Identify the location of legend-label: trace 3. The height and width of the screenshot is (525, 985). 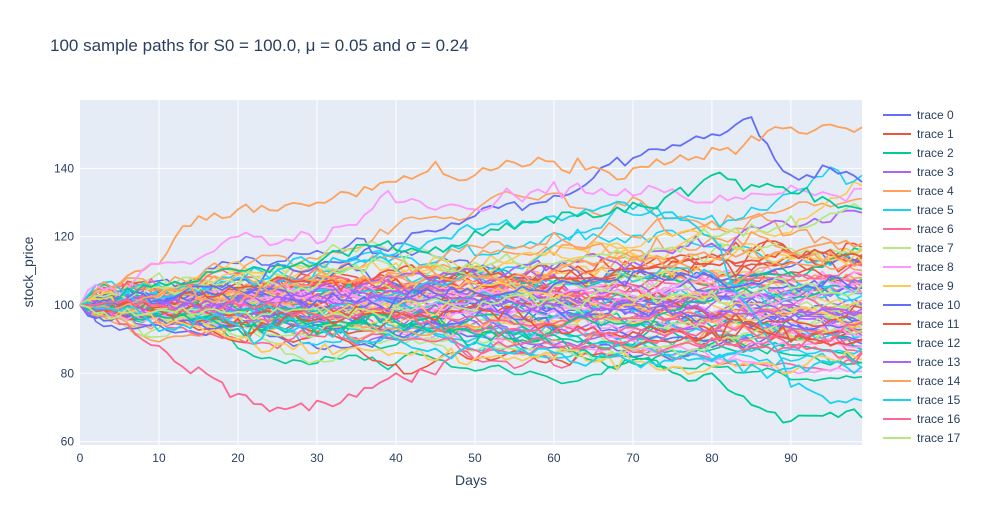
(935, 172).